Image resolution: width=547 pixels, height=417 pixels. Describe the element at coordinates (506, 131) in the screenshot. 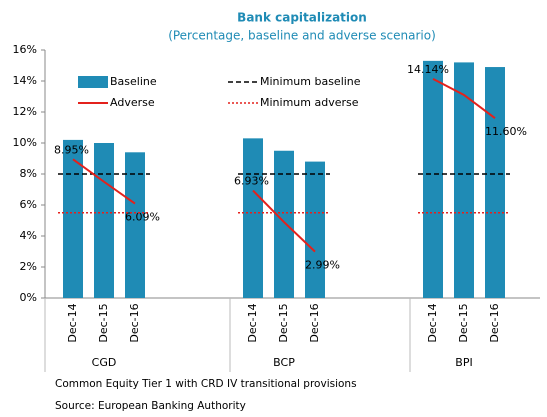

I see `data-label: 11.60%` at that location.